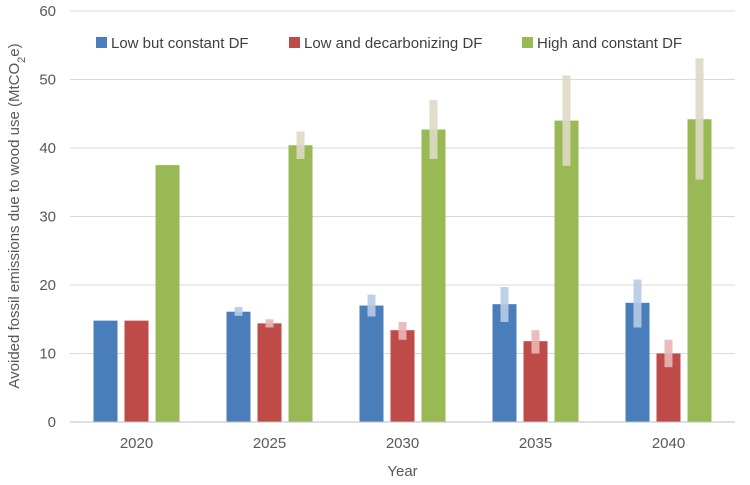 This screenshot has height=485, width=750. What do you see at coordinates (47, 217) in the screenshot?
I see `y-tick-label: 30` at bounding box center [47, 217].